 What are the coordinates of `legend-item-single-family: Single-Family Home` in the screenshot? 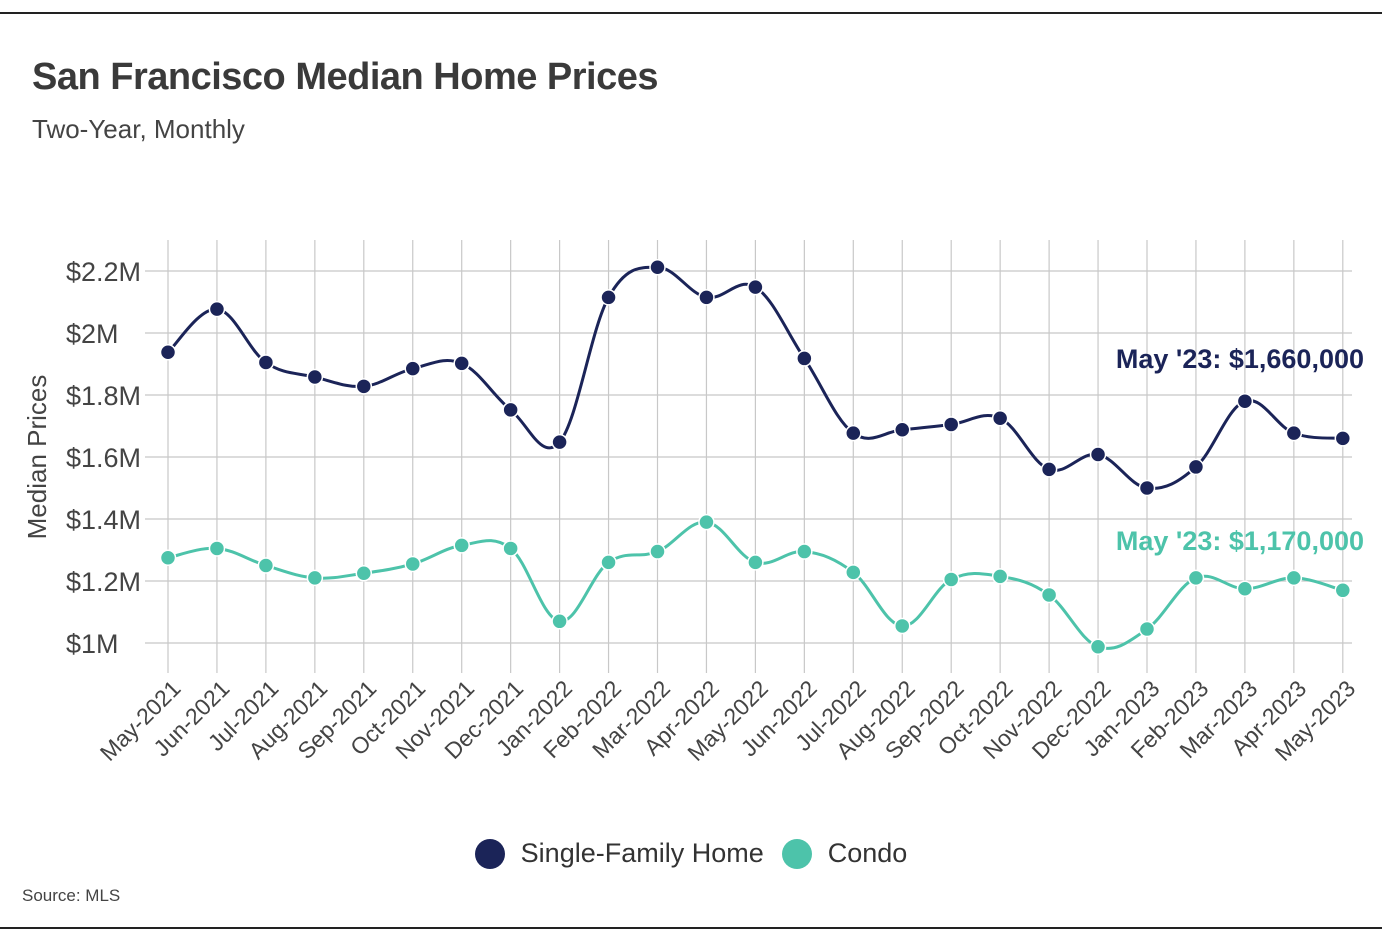 It's located at (619, 853).